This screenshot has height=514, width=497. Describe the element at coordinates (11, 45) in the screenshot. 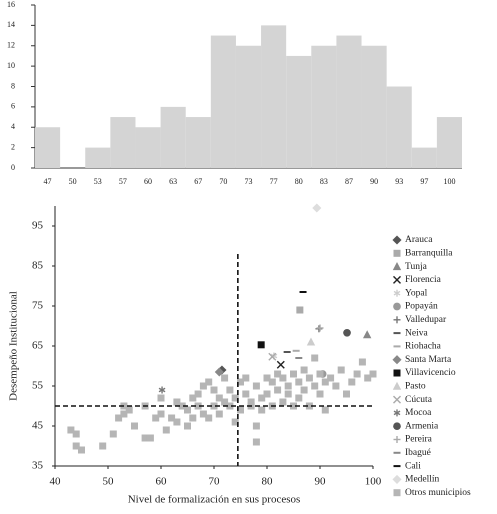

I see `y-tick-label: 12` at that location.